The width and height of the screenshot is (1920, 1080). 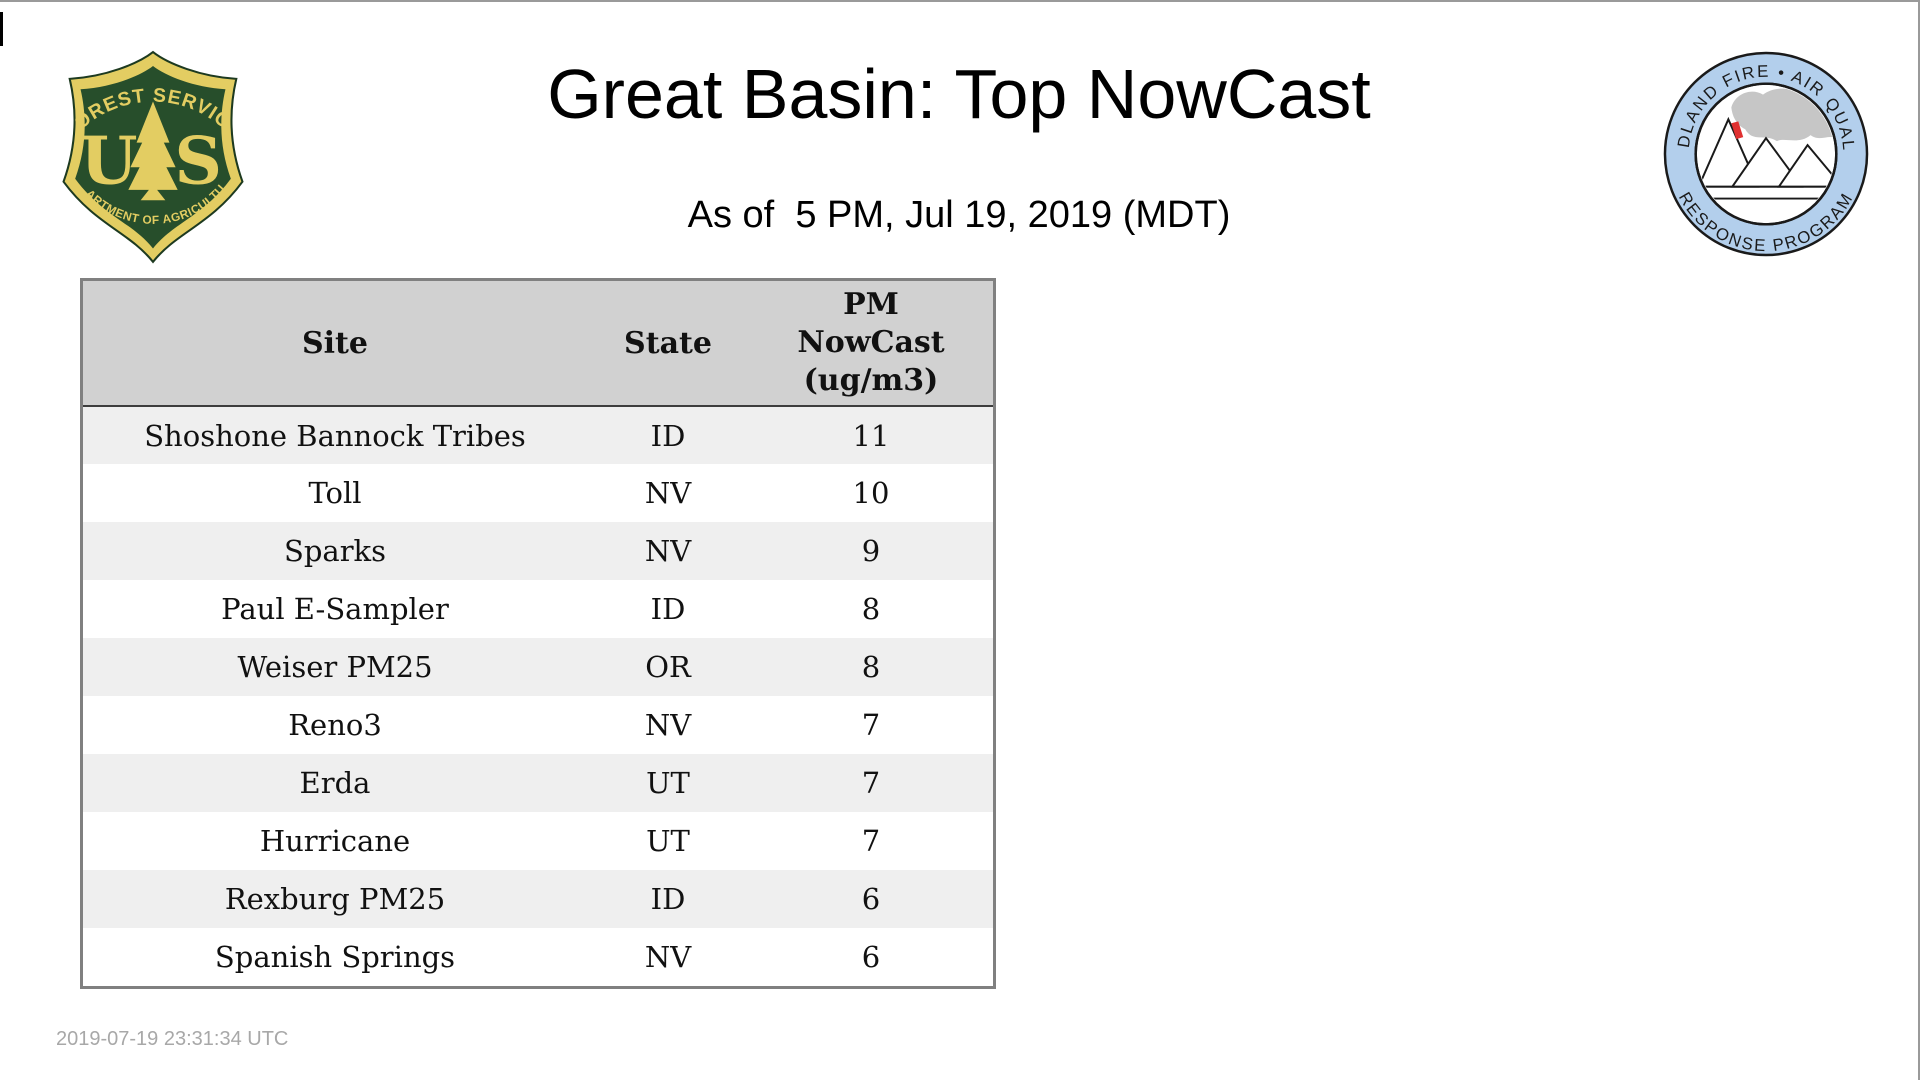 I want to click on pm-cell: 11, so click(x=871, y=435).